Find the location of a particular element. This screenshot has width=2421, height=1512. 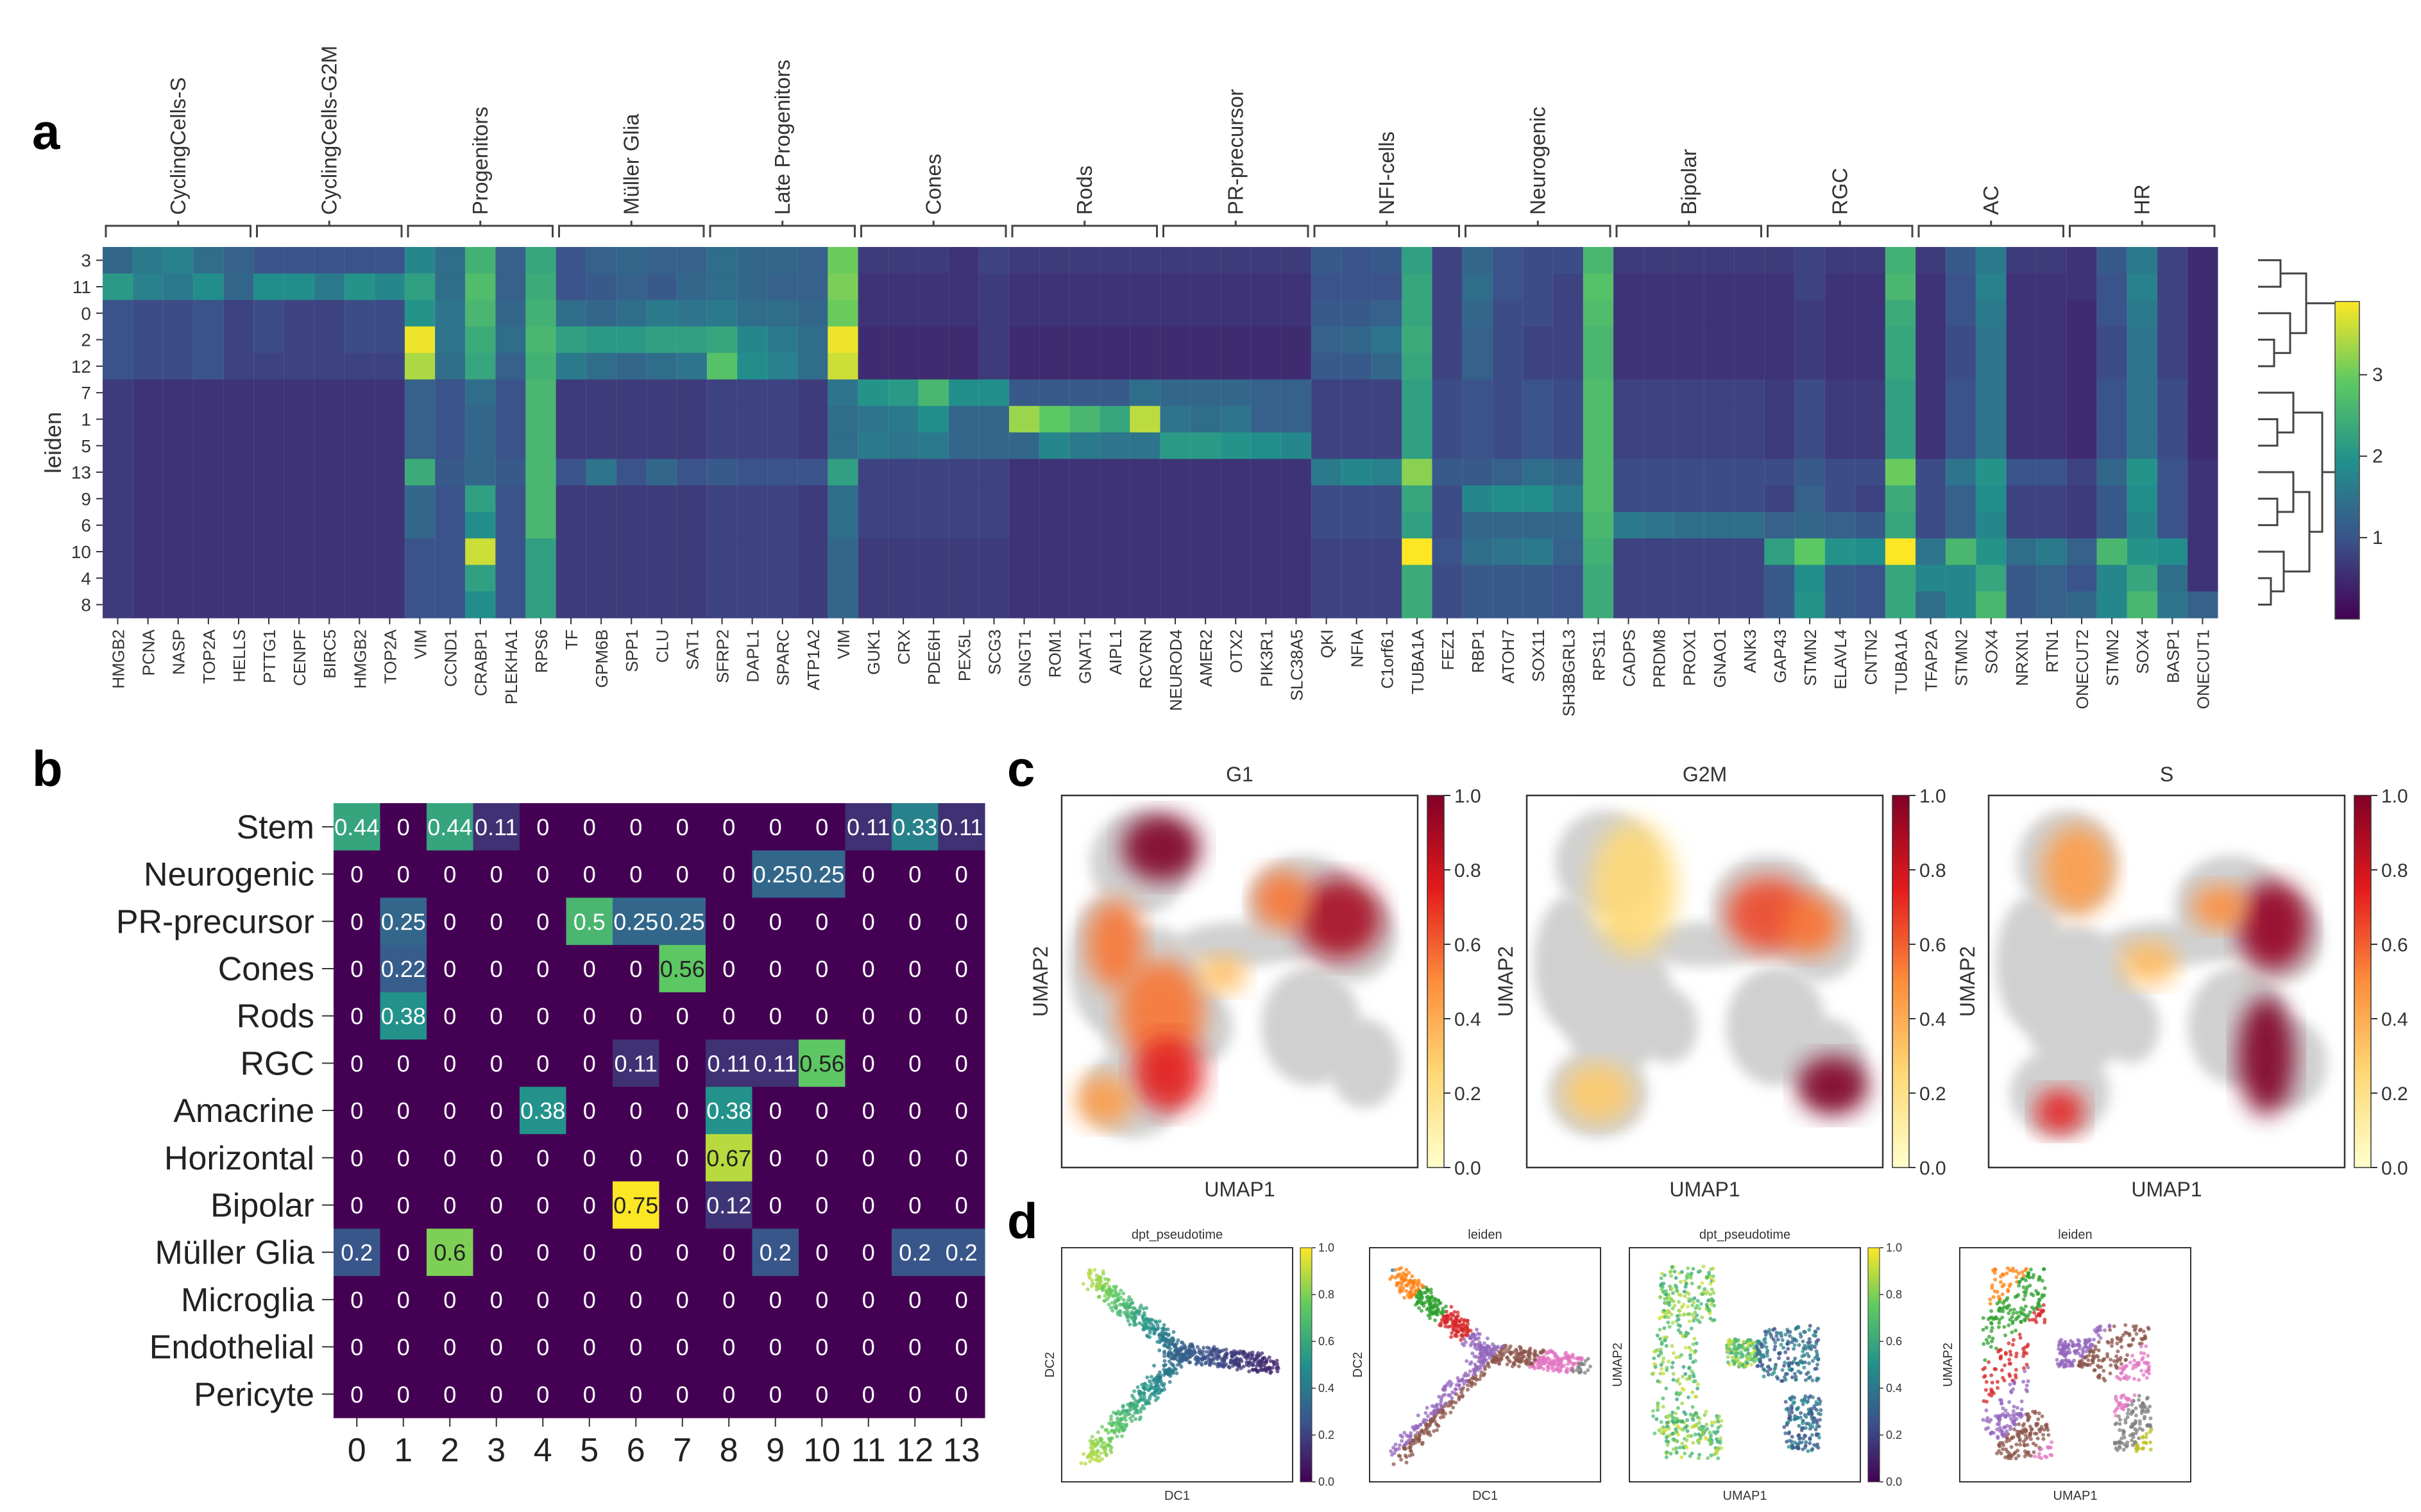

colorbar is located at coordinates (2347, 460).